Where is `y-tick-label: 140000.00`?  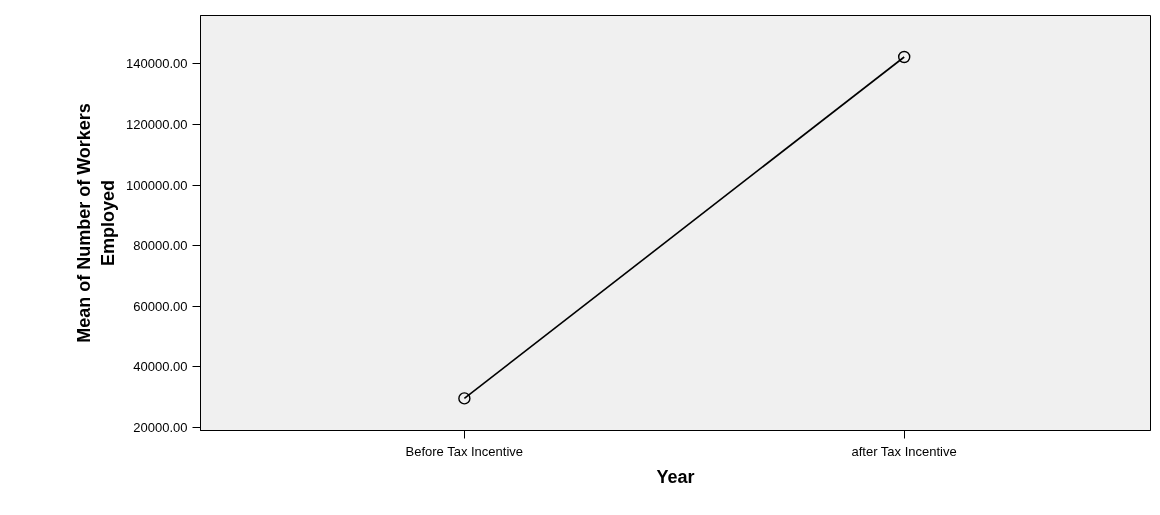 y-tick-label: 140000.00 is located at coordinates (157, 64).